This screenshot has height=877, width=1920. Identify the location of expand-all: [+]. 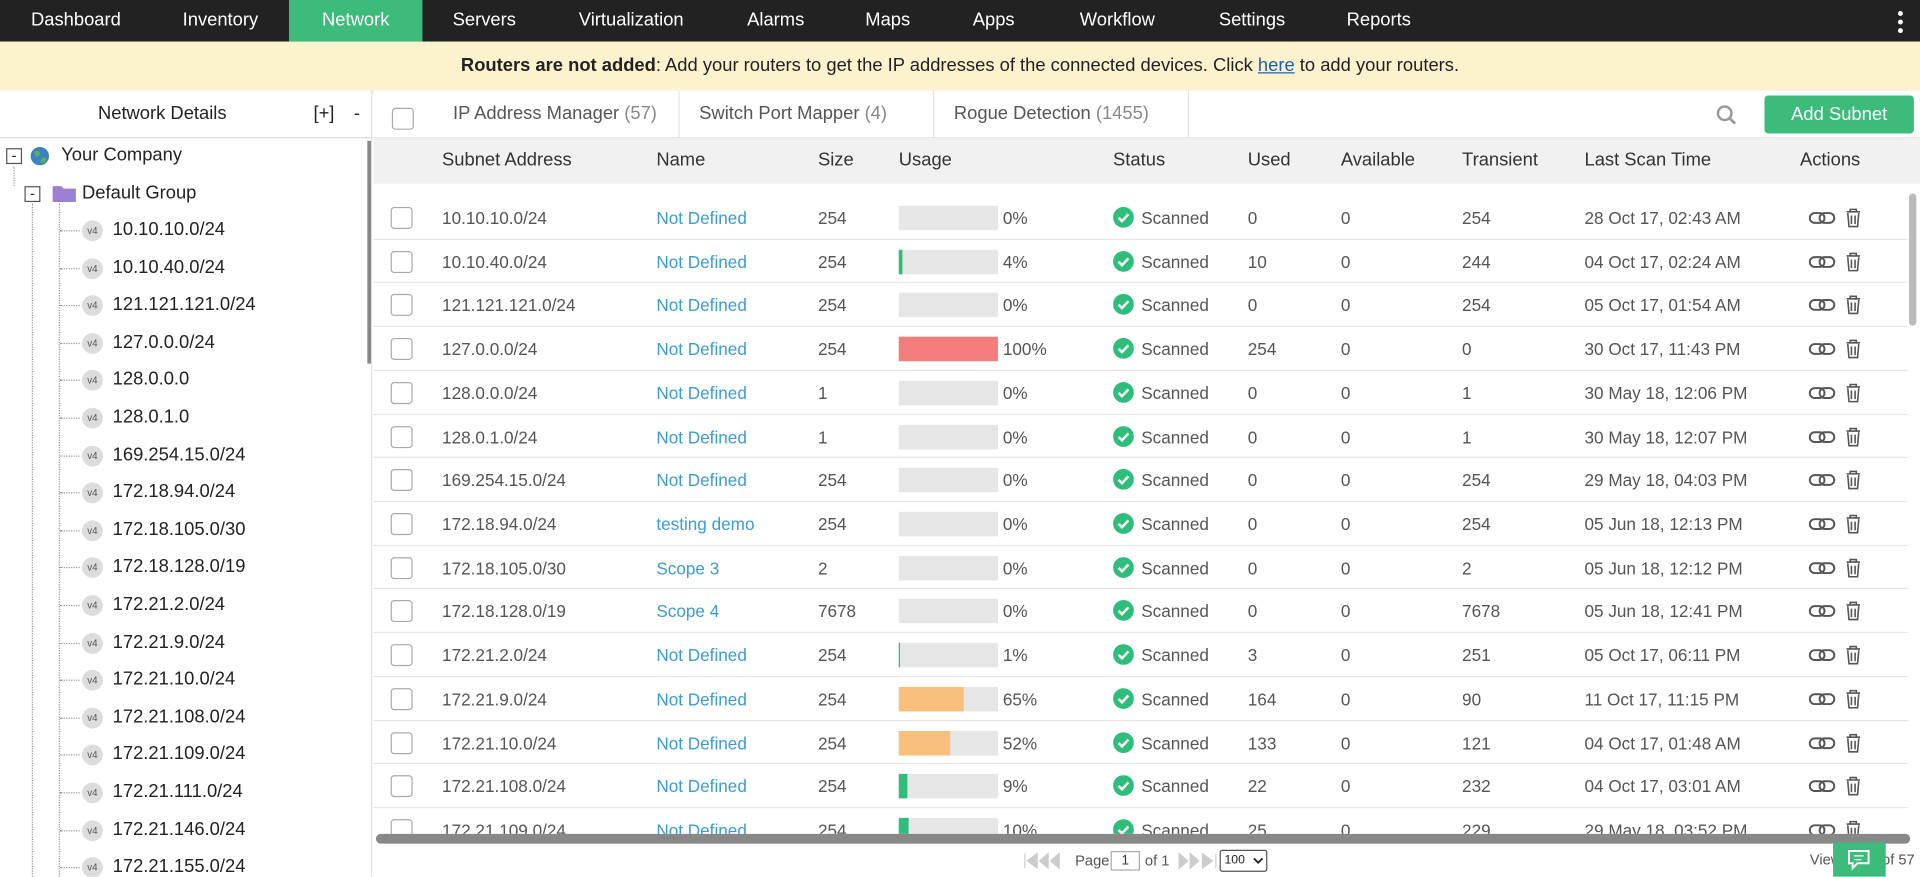
(324, 113).